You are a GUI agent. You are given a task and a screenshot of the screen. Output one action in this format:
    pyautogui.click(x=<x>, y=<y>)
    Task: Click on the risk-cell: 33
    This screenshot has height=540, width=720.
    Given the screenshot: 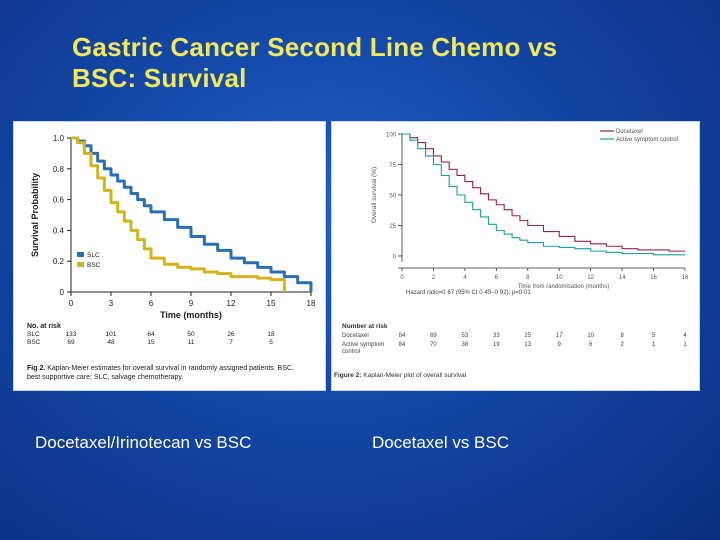 What is the action you would take?
    pyautogui.click(x=496, y=336)
    